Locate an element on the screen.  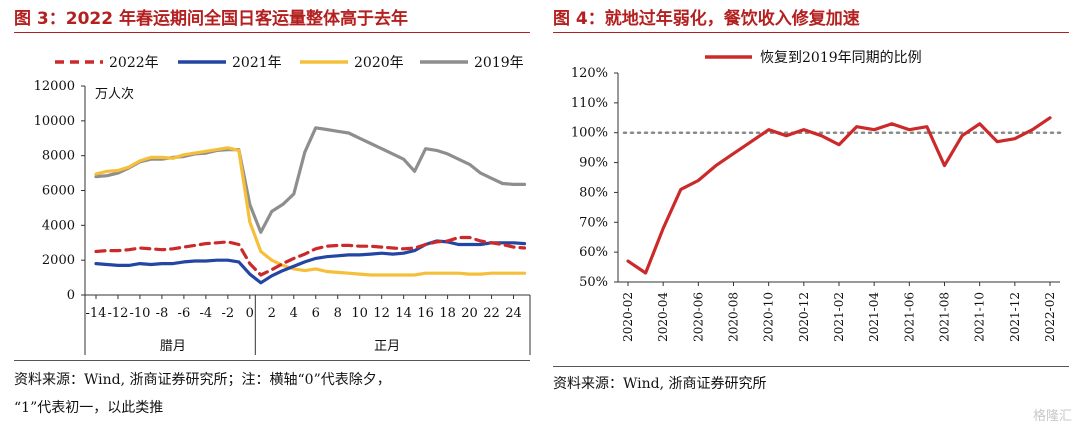
right-x-tick-label: 2020-04 is located at coordinates (663, 317).